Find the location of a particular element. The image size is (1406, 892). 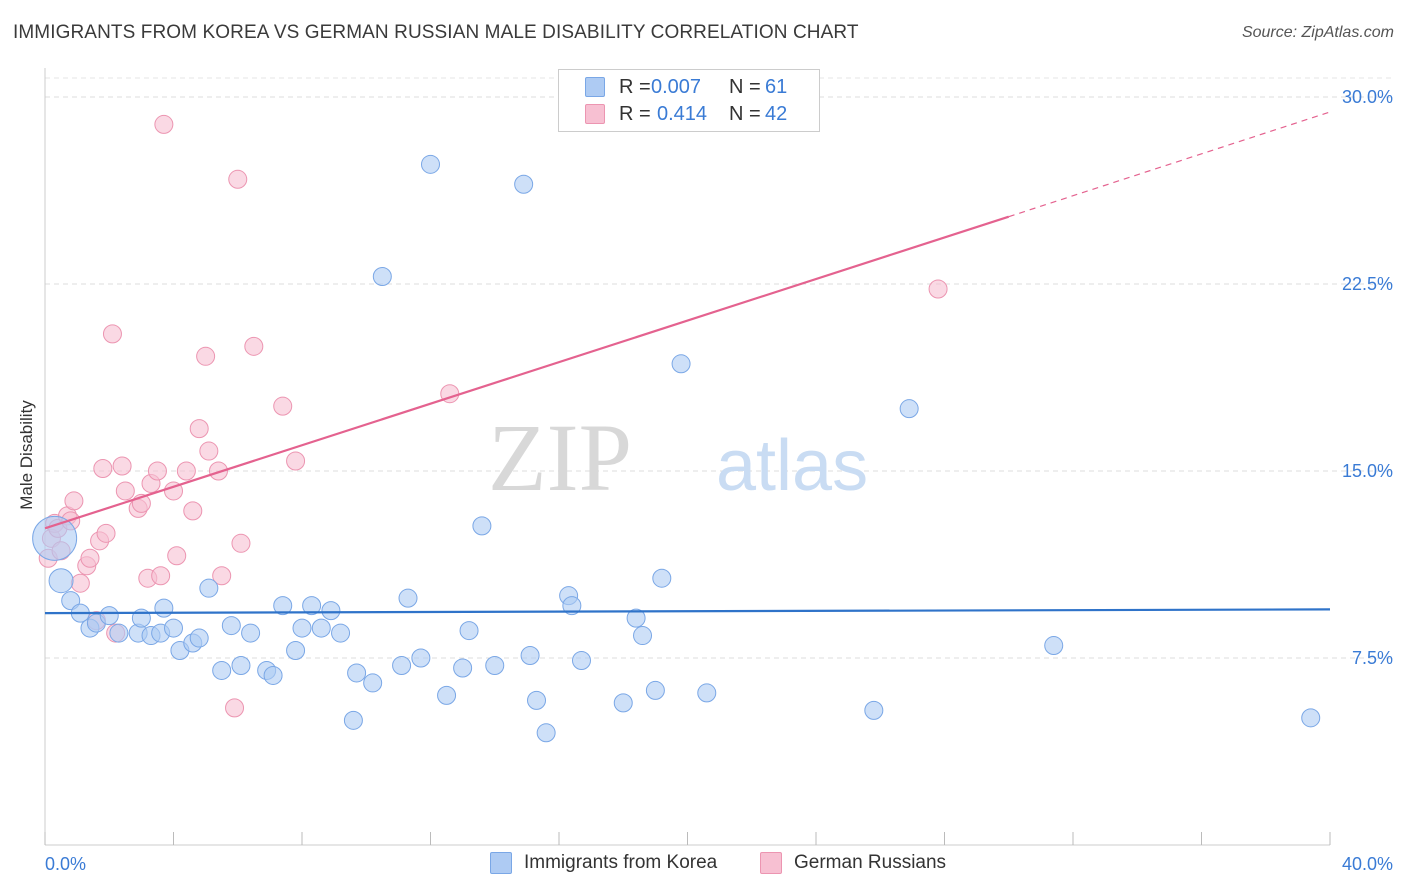

bottom-legend-korea: Immigrants from Korea is located at coordinates (603, 863).